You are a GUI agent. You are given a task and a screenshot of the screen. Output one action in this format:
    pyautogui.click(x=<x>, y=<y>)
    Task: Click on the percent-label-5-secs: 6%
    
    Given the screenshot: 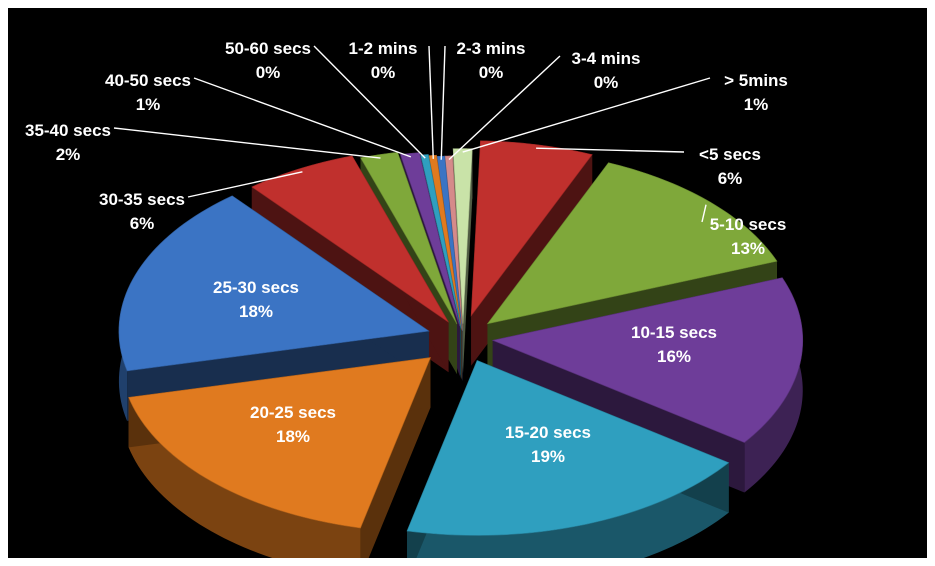 What is the action you would take?
    pyautogui.click(x=730, y=178)
    